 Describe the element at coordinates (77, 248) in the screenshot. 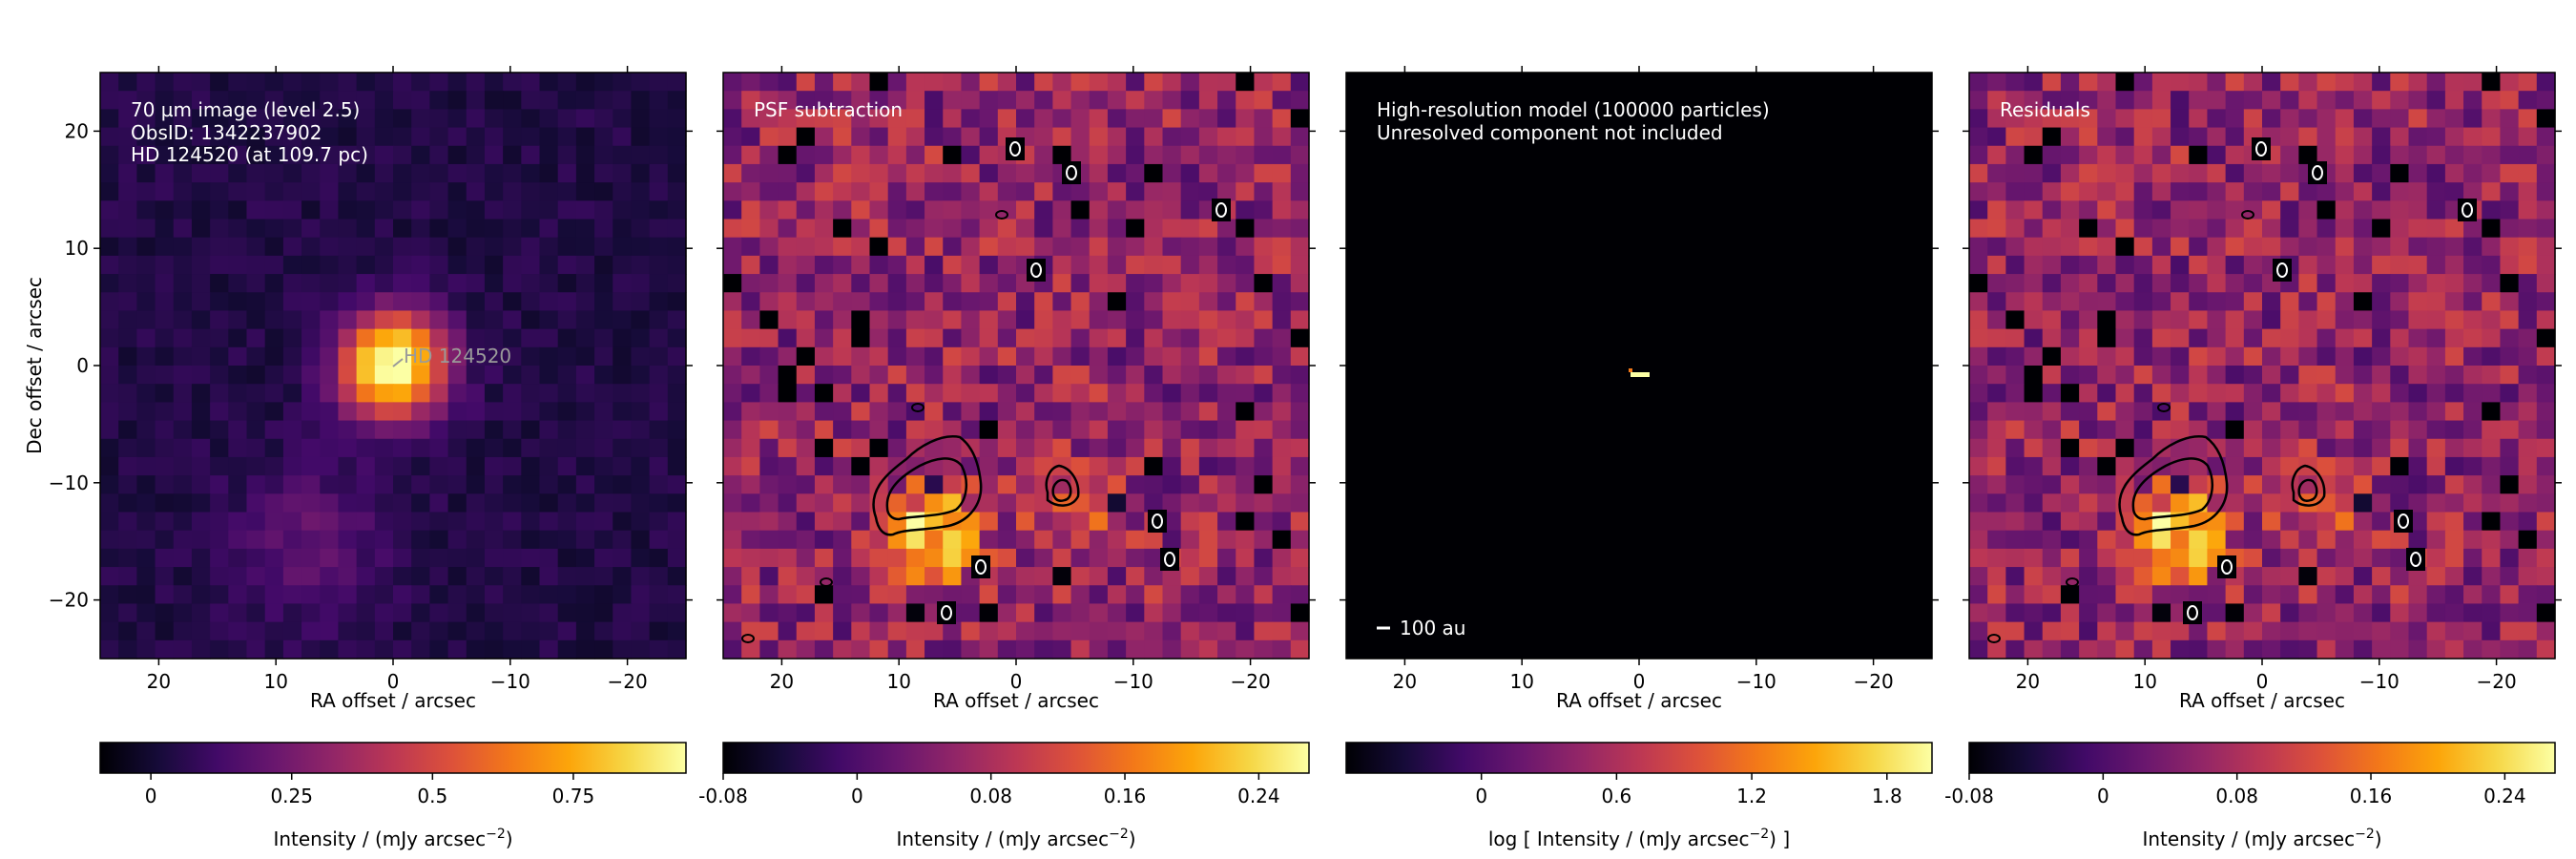

I see `y-tick-label: 10` at that location.